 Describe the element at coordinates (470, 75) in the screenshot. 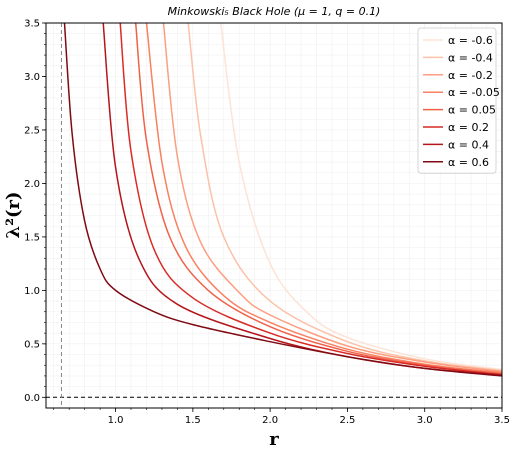

I see `legend-label: α = -0.2` at that location.